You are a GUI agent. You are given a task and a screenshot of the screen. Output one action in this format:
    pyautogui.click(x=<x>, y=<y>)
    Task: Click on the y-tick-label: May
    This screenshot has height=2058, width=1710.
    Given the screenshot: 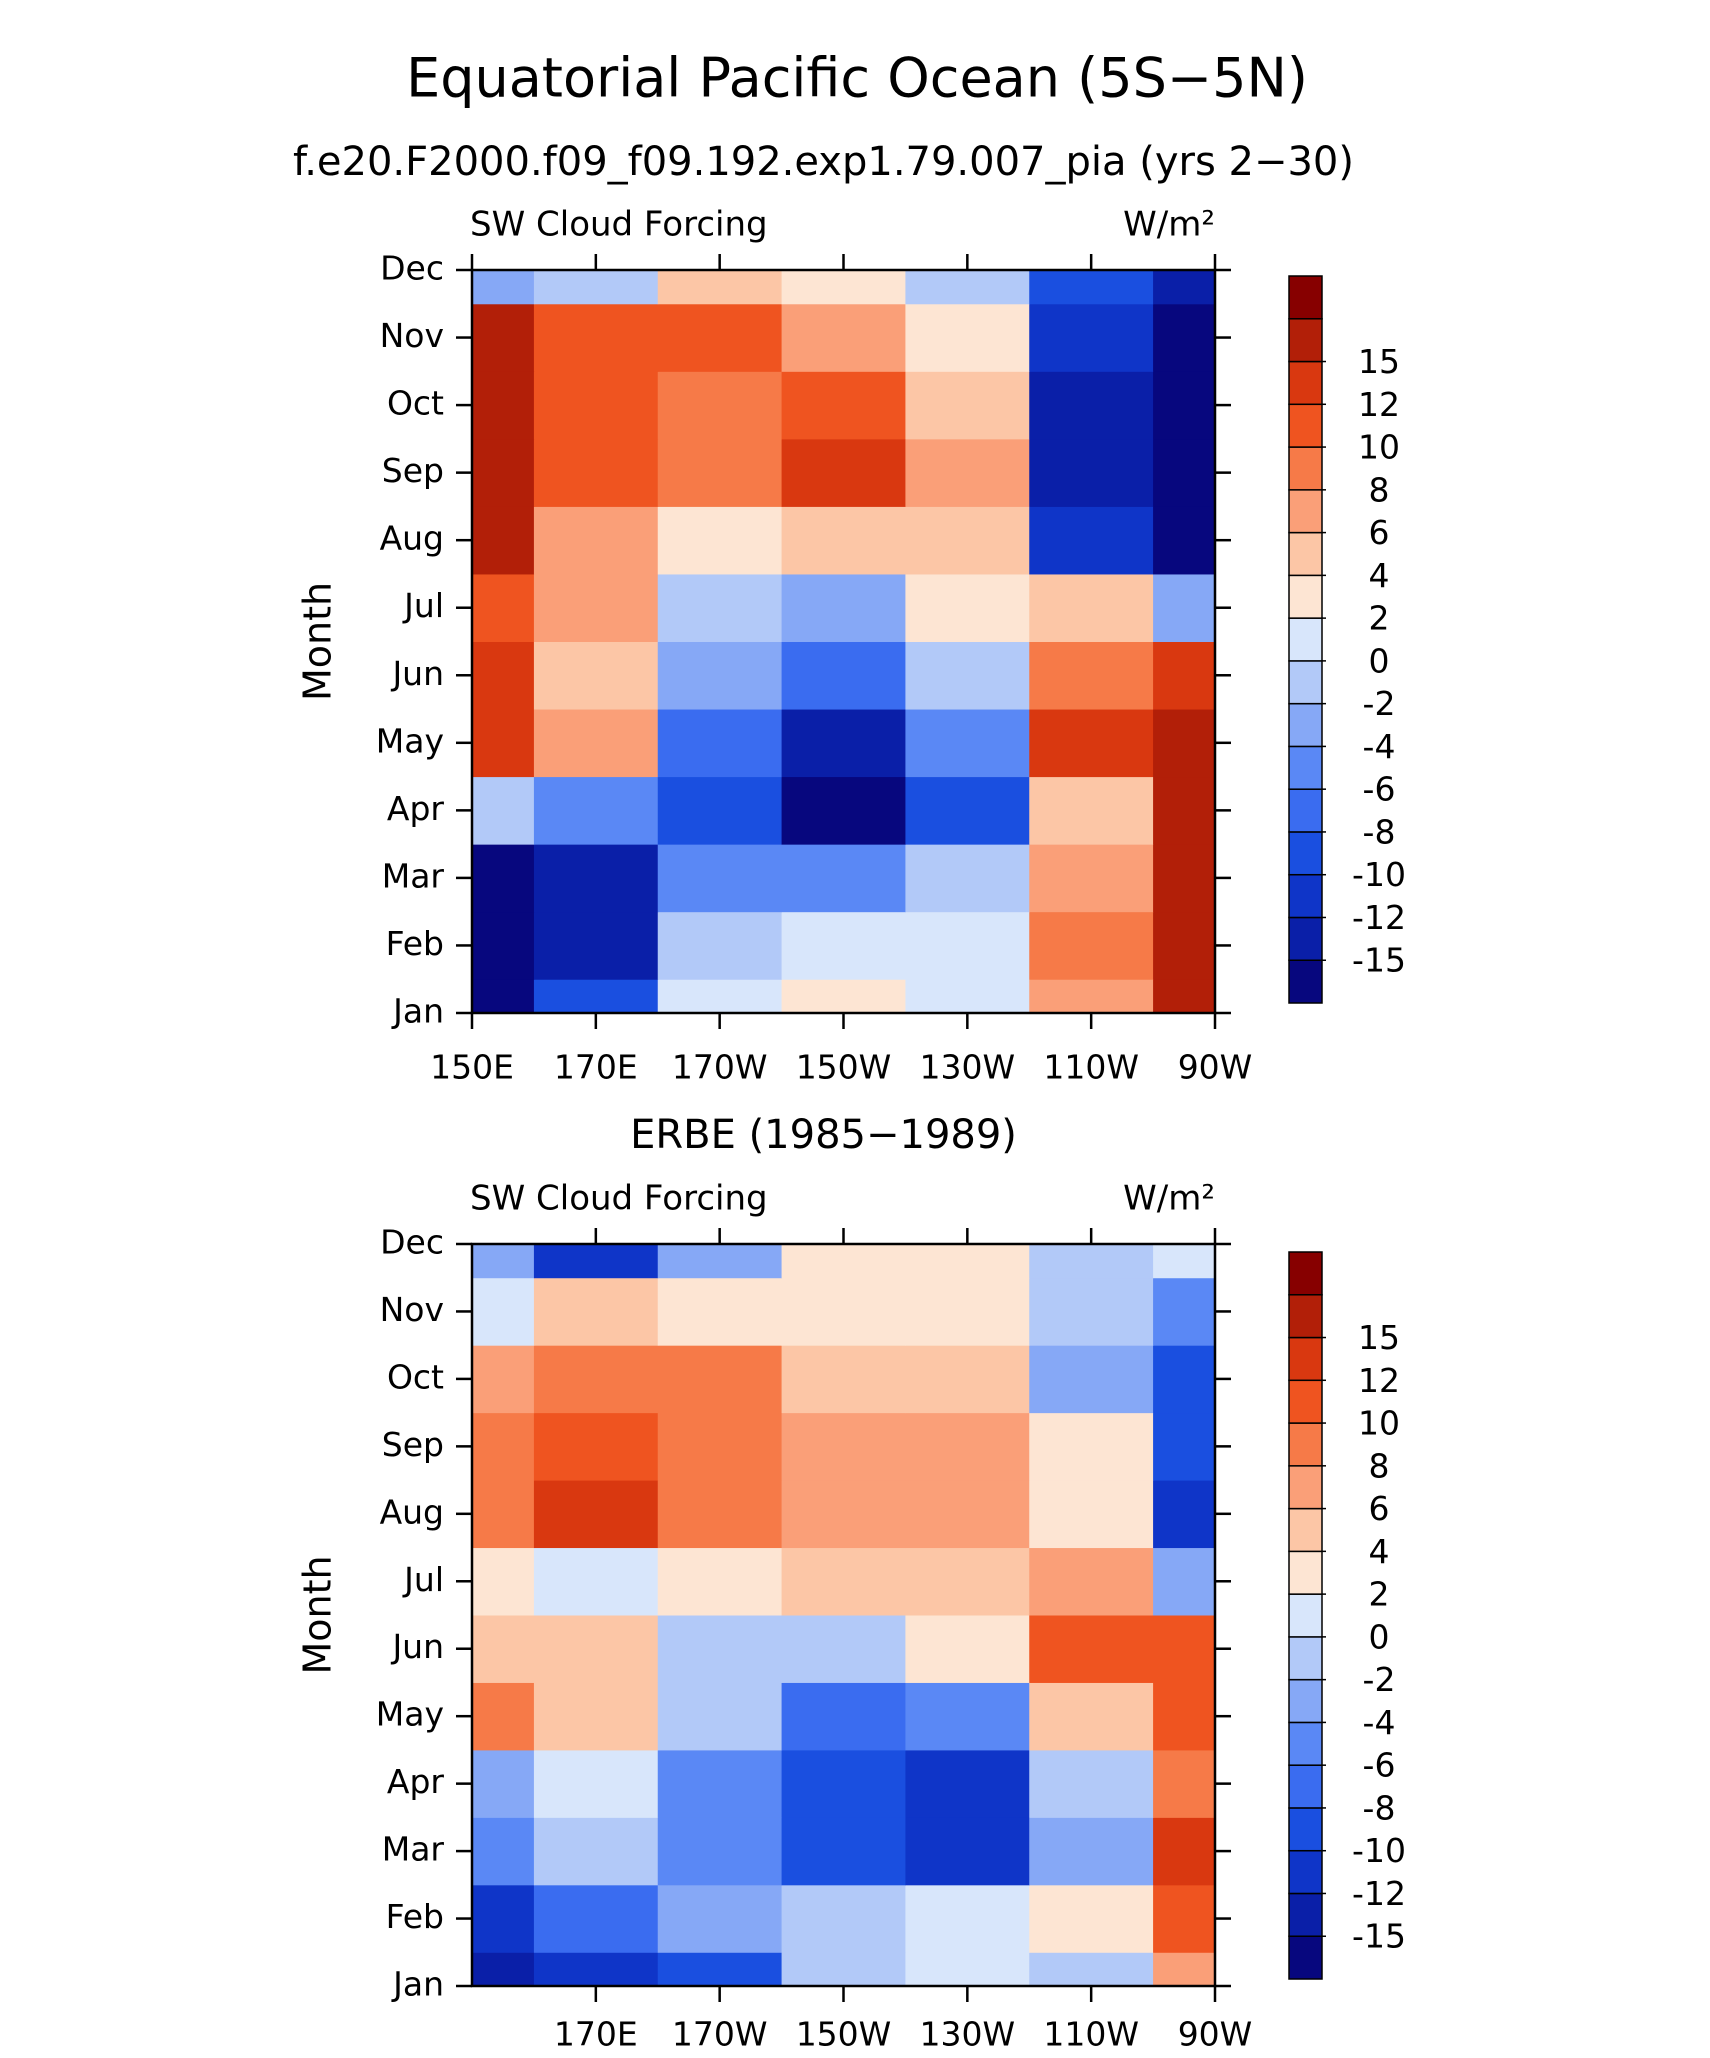 What is the action you would take?
    pyautogui.click(x=410, y=1714)
    